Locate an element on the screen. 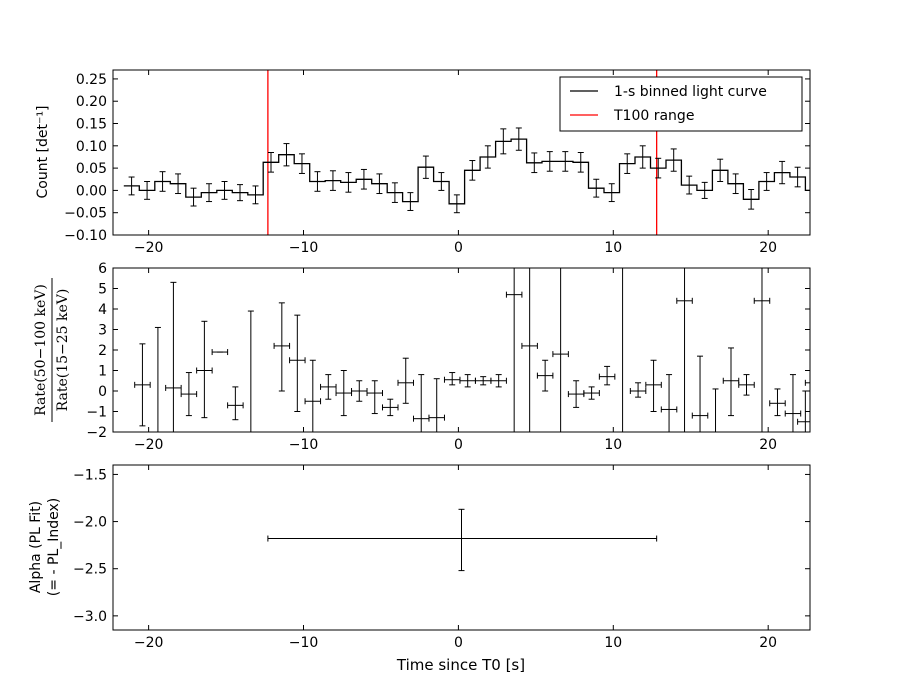  y-tick-label: 0.10 is located at coordinates (91, 147).